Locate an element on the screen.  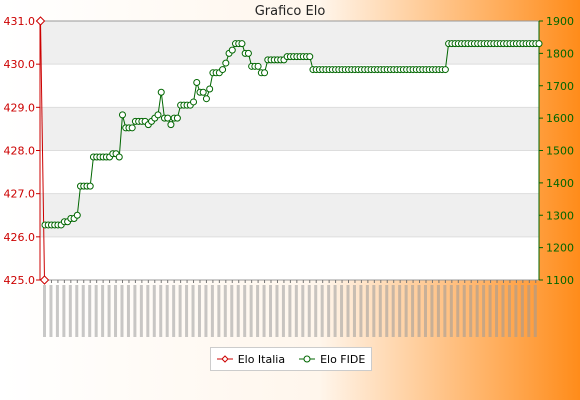
legend-swatch-elo-italia is located at coordinates (224, 359).